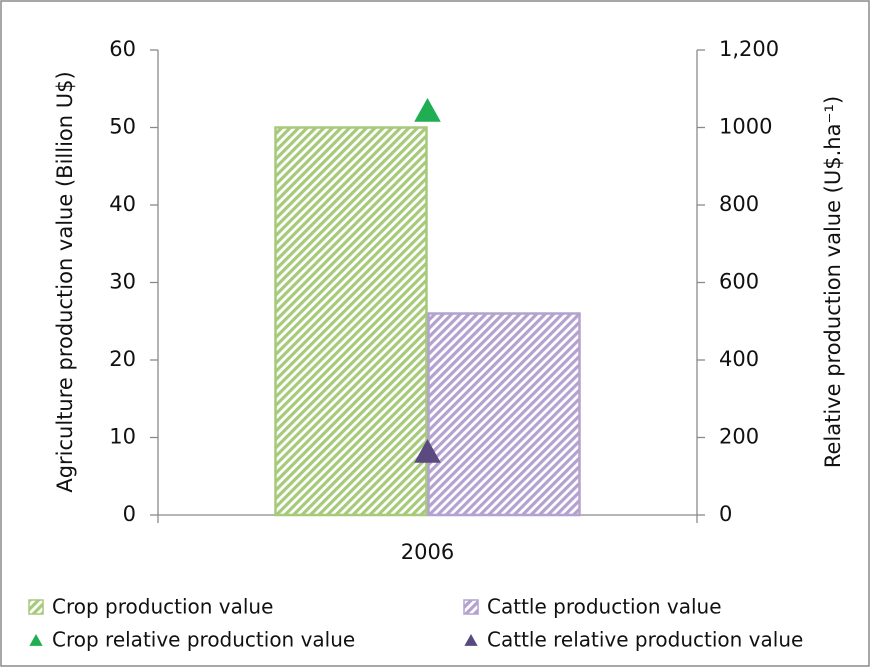 The width and height of the screenshot is (871, 668). Describe the element at coordinates (203, 640) in the screenshot. I see `legend-label: Crop relative production value` at that location.